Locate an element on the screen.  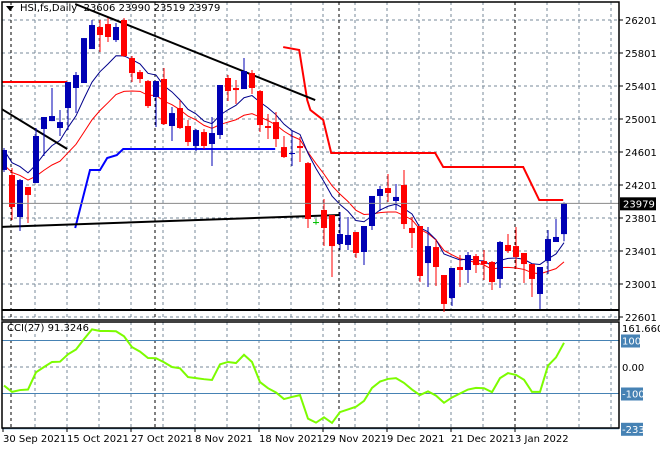
price-tick-label: 23401 is located at coordinates (641, 252).